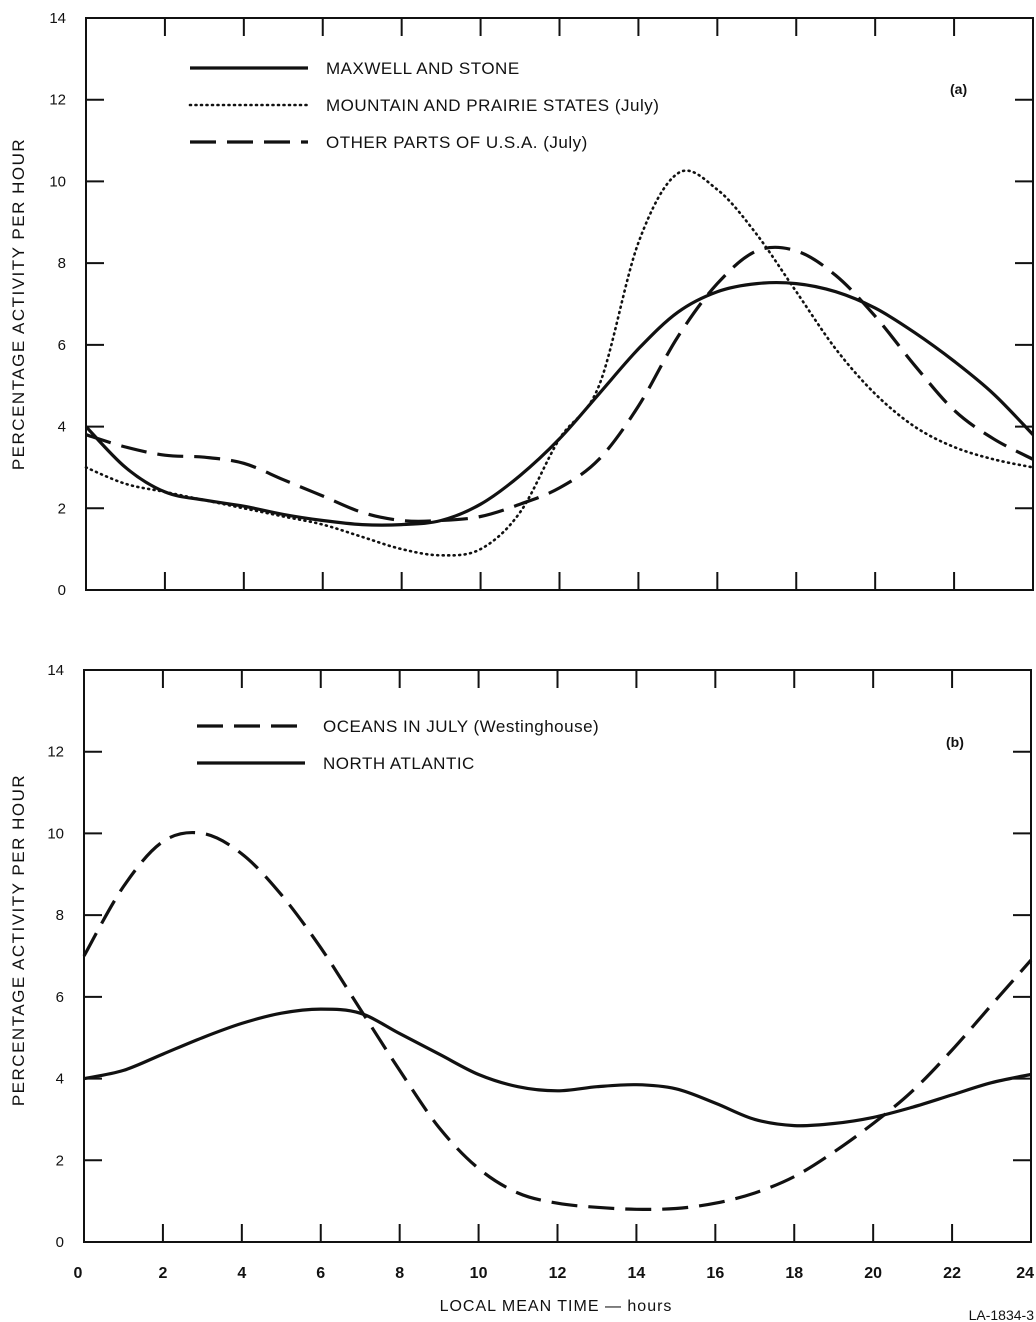  What do you see at coordinates (873, 1273) in the screenshot?
I see `x-tick-label: 20` at bounding box center [873, 1273].